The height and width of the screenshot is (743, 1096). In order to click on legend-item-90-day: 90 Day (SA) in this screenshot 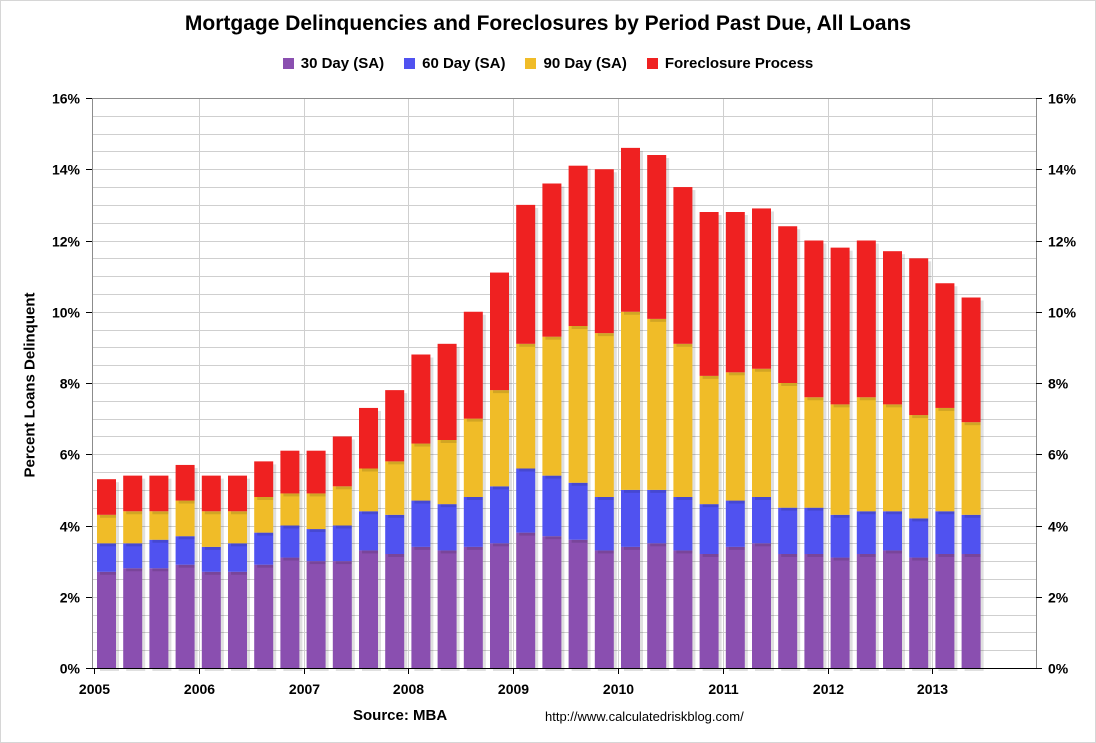, I will do `click(576, 63)`.